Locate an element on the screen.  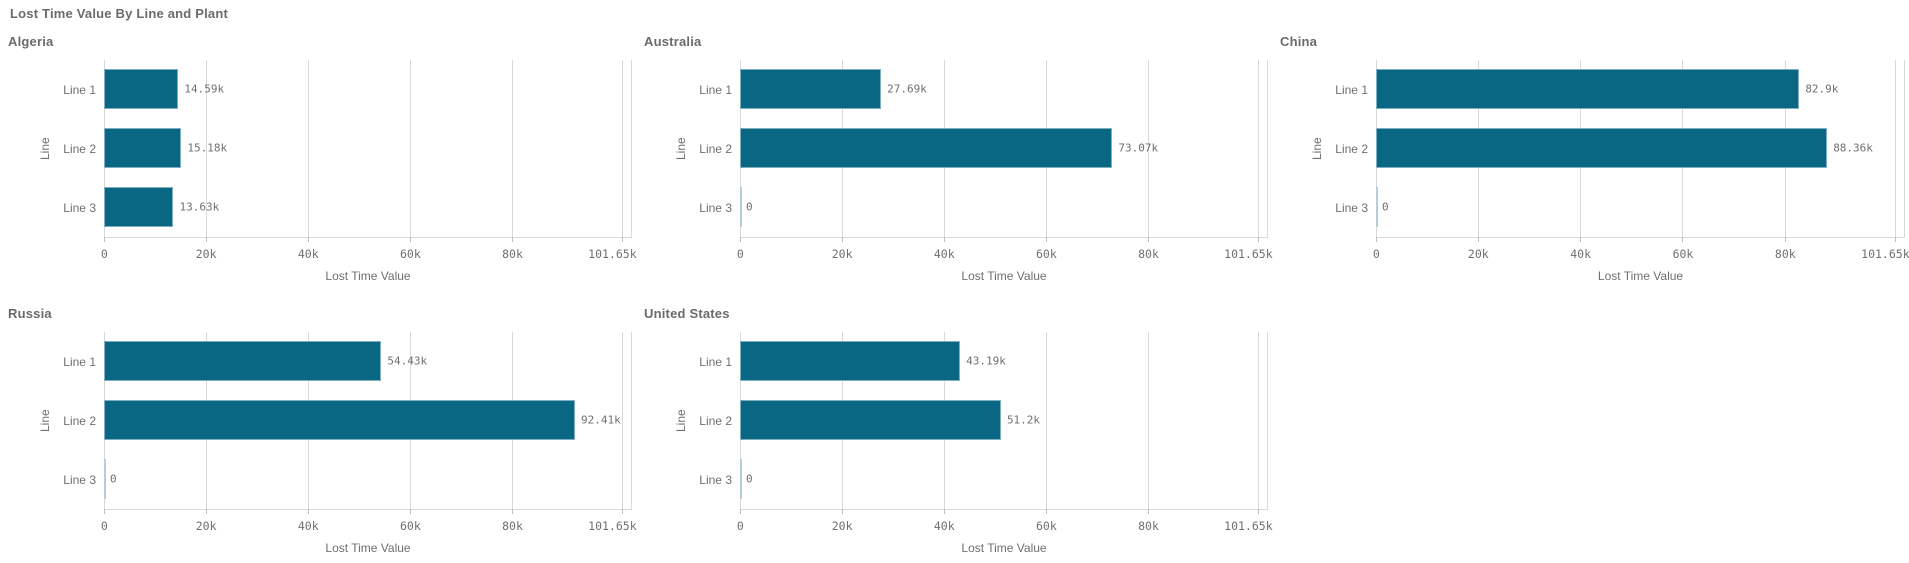
bar-value-label: 14.59k is located at coordinates (204, 89).